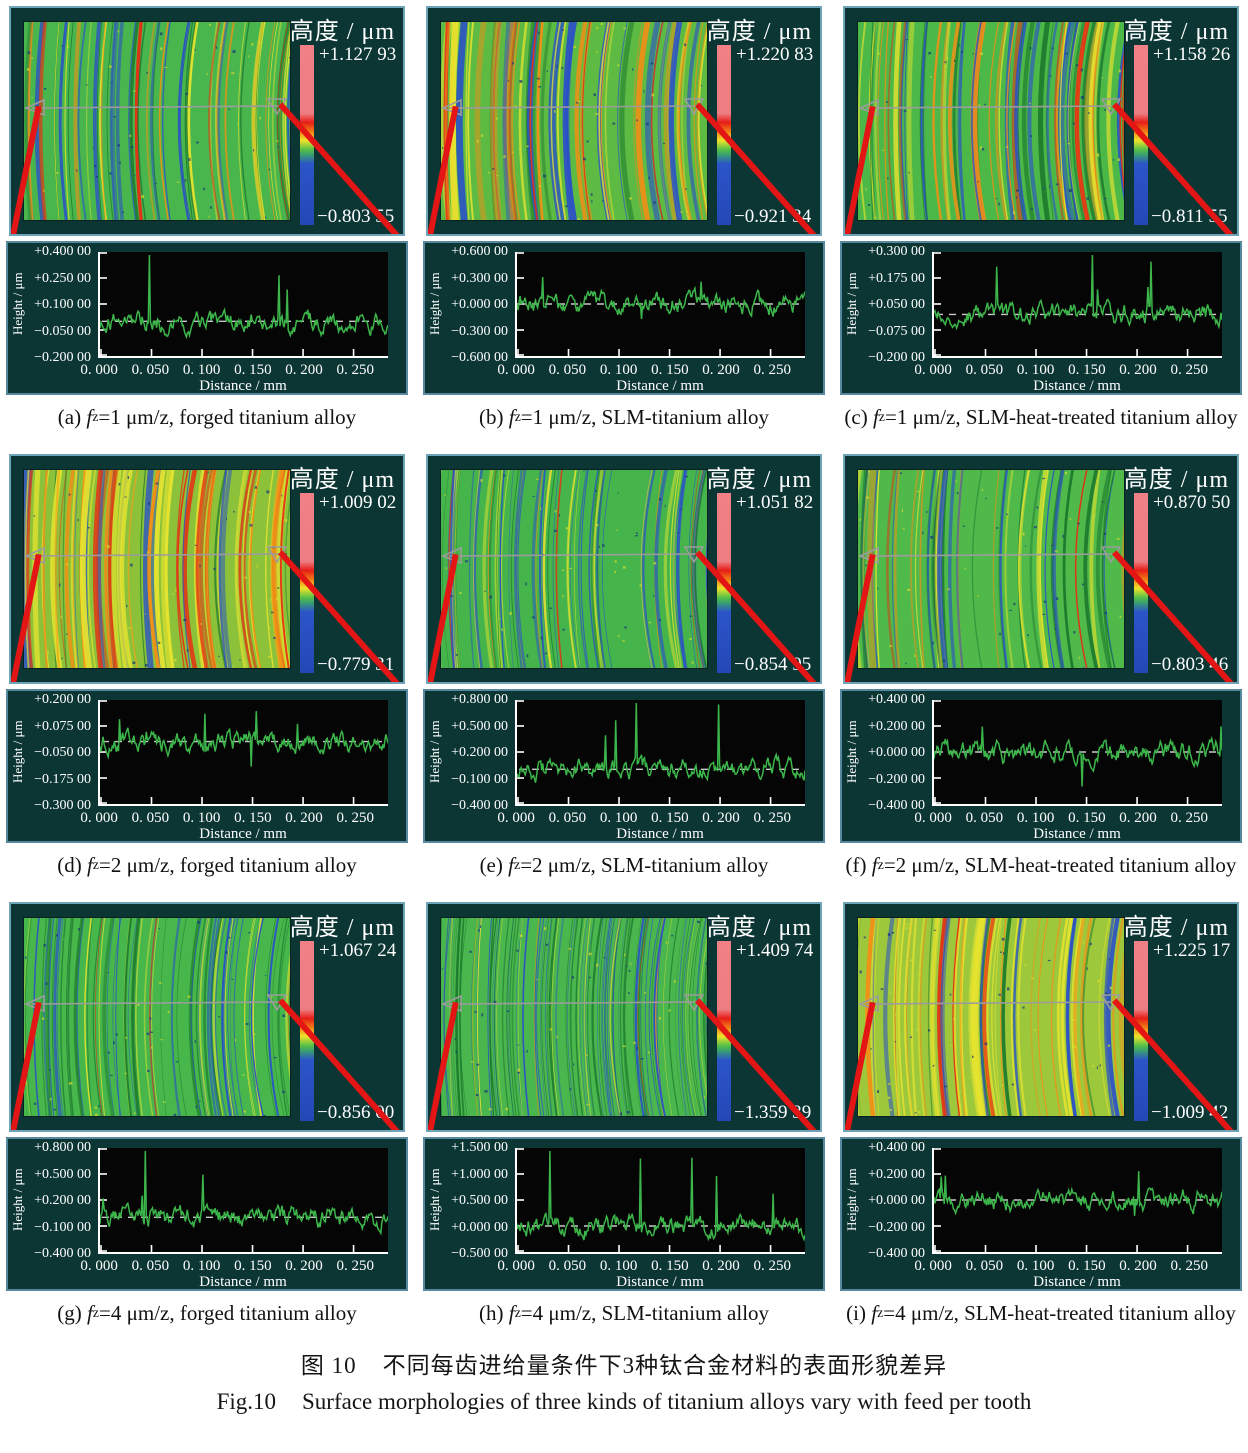 The height and width of the screenshot is (1453, 1248). I want to click on y-tick-label: +0.600 00, so click(479, 251).